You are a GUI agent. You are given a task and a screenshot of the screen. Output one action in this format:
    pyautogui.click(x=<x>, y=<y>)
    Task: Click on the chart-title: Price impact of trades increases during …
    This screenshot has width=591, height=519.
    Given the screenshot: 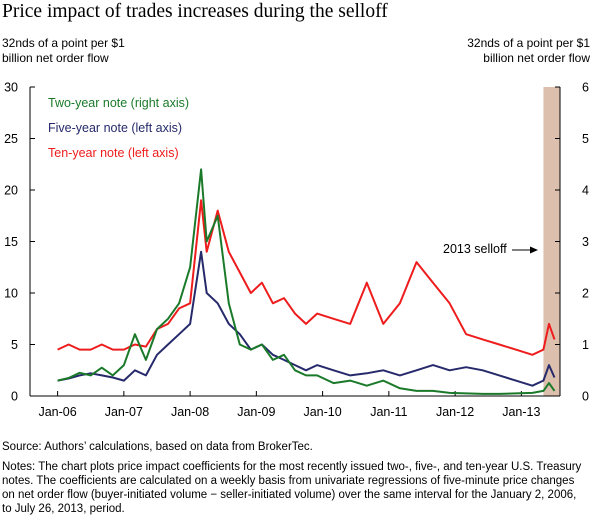 What is the action you would take?
    pyautogui.click(x=195, y=11)
    